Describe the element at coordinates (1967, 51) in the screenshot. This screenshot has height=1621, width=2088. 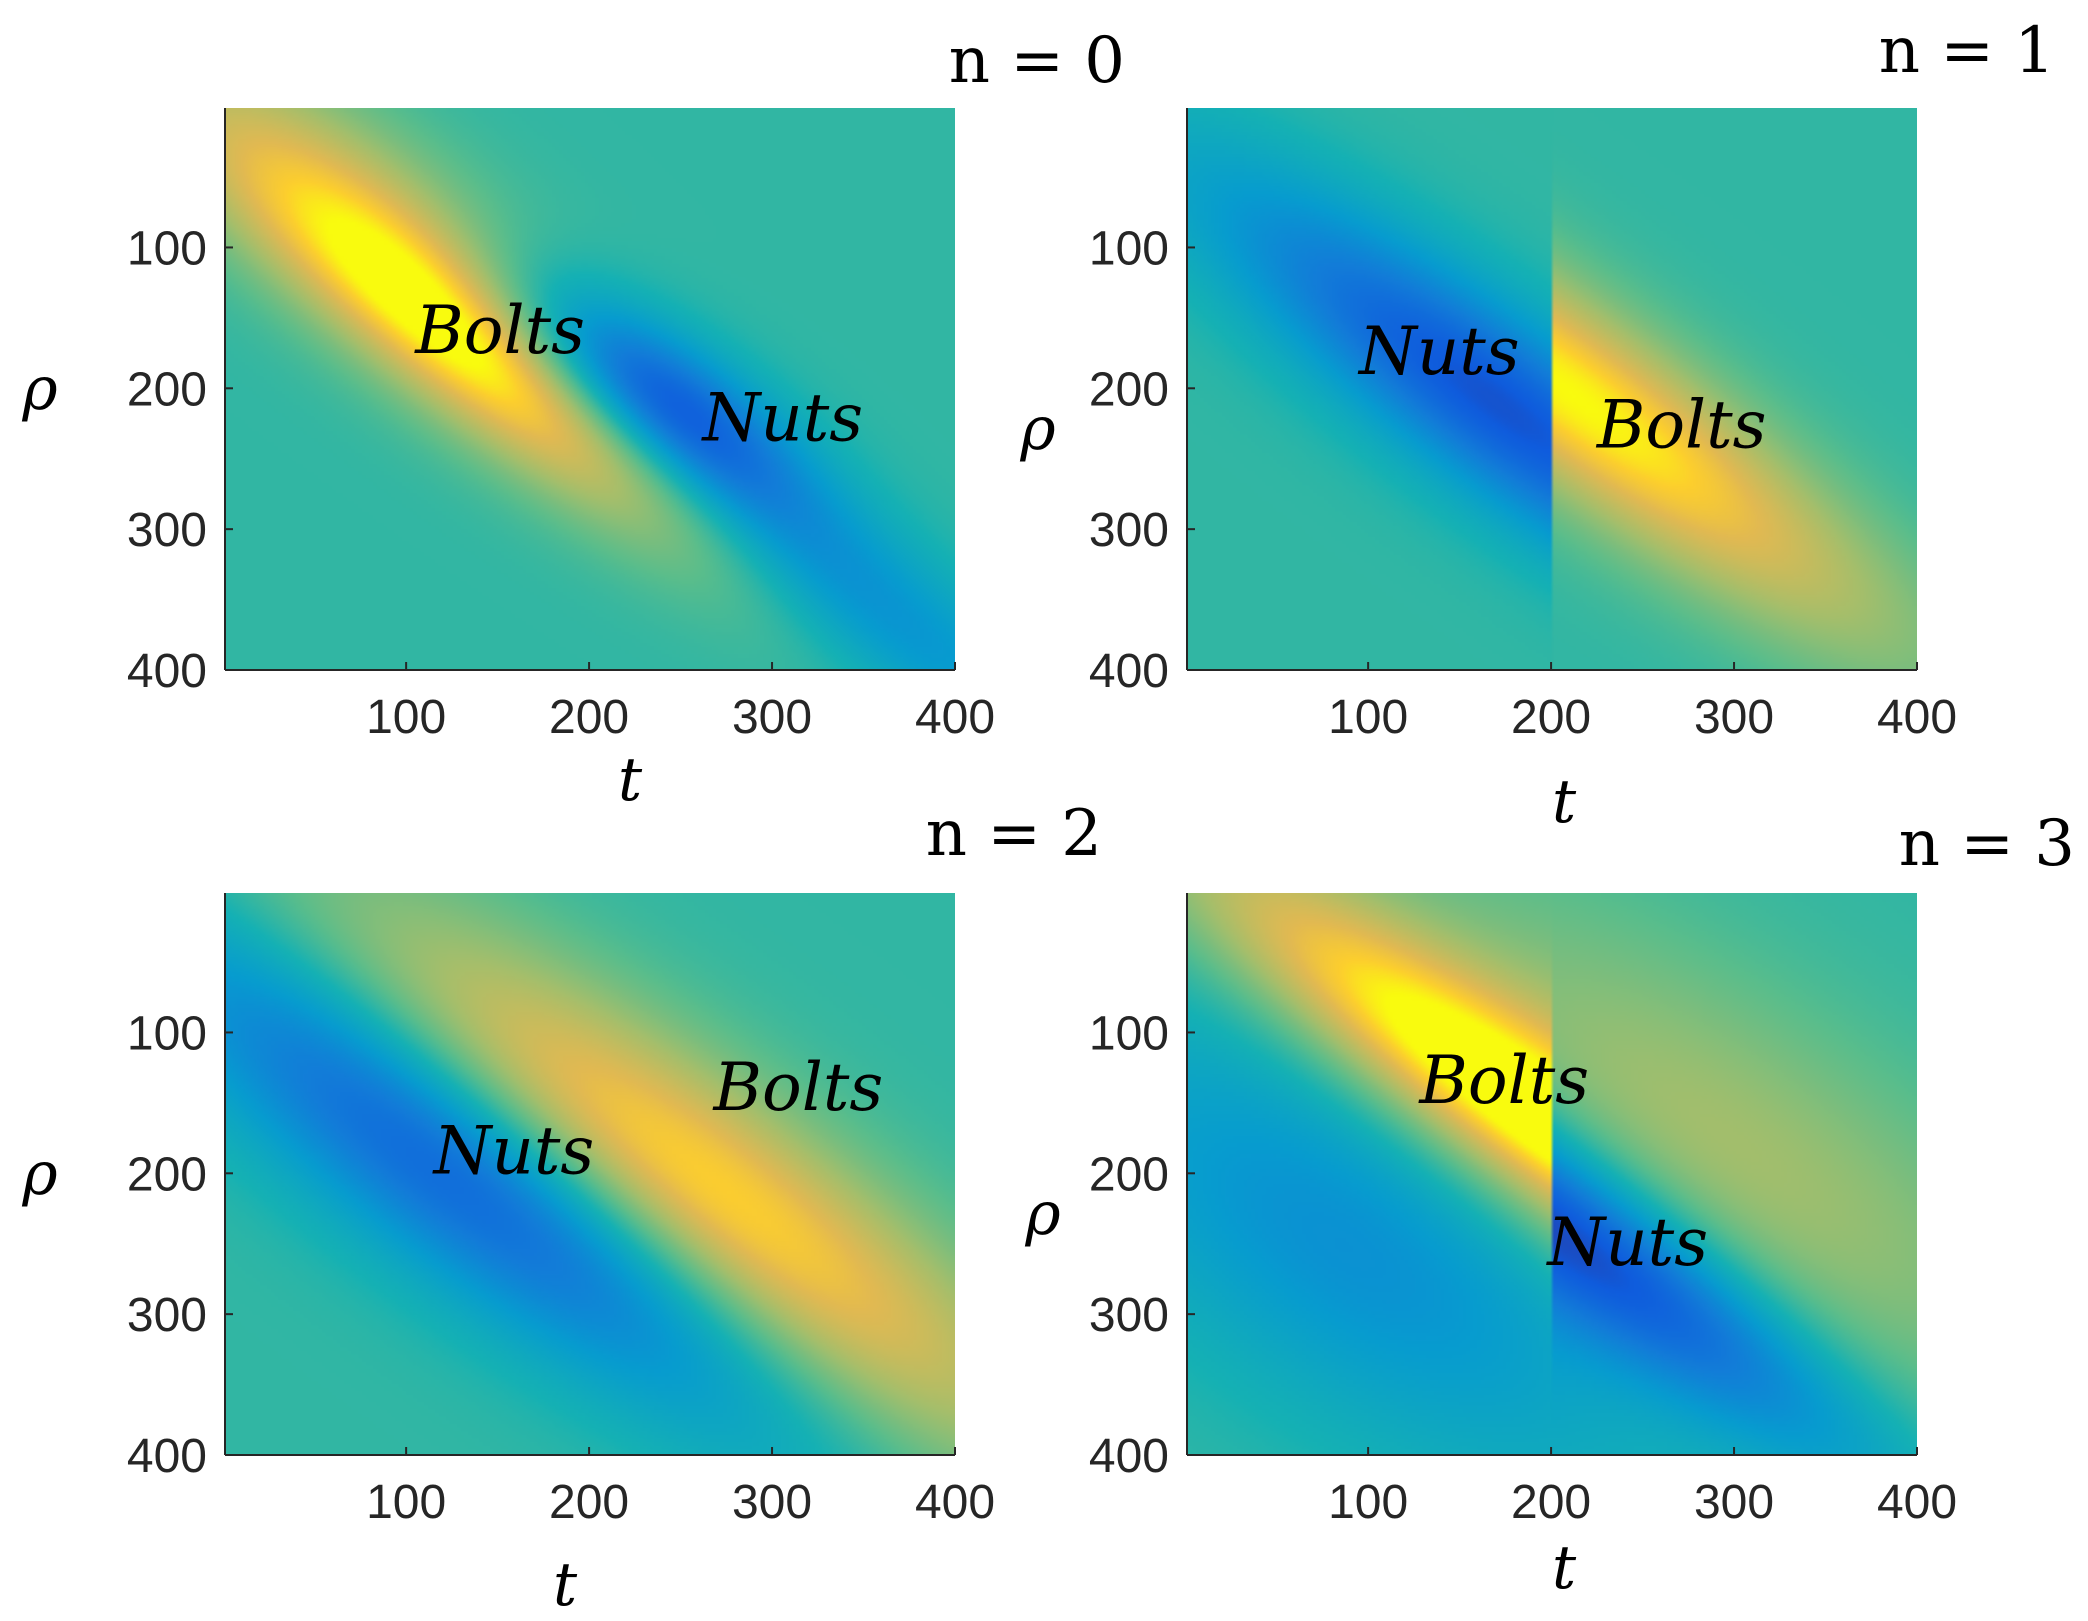
I see `panel-title: n = 1` at that location.